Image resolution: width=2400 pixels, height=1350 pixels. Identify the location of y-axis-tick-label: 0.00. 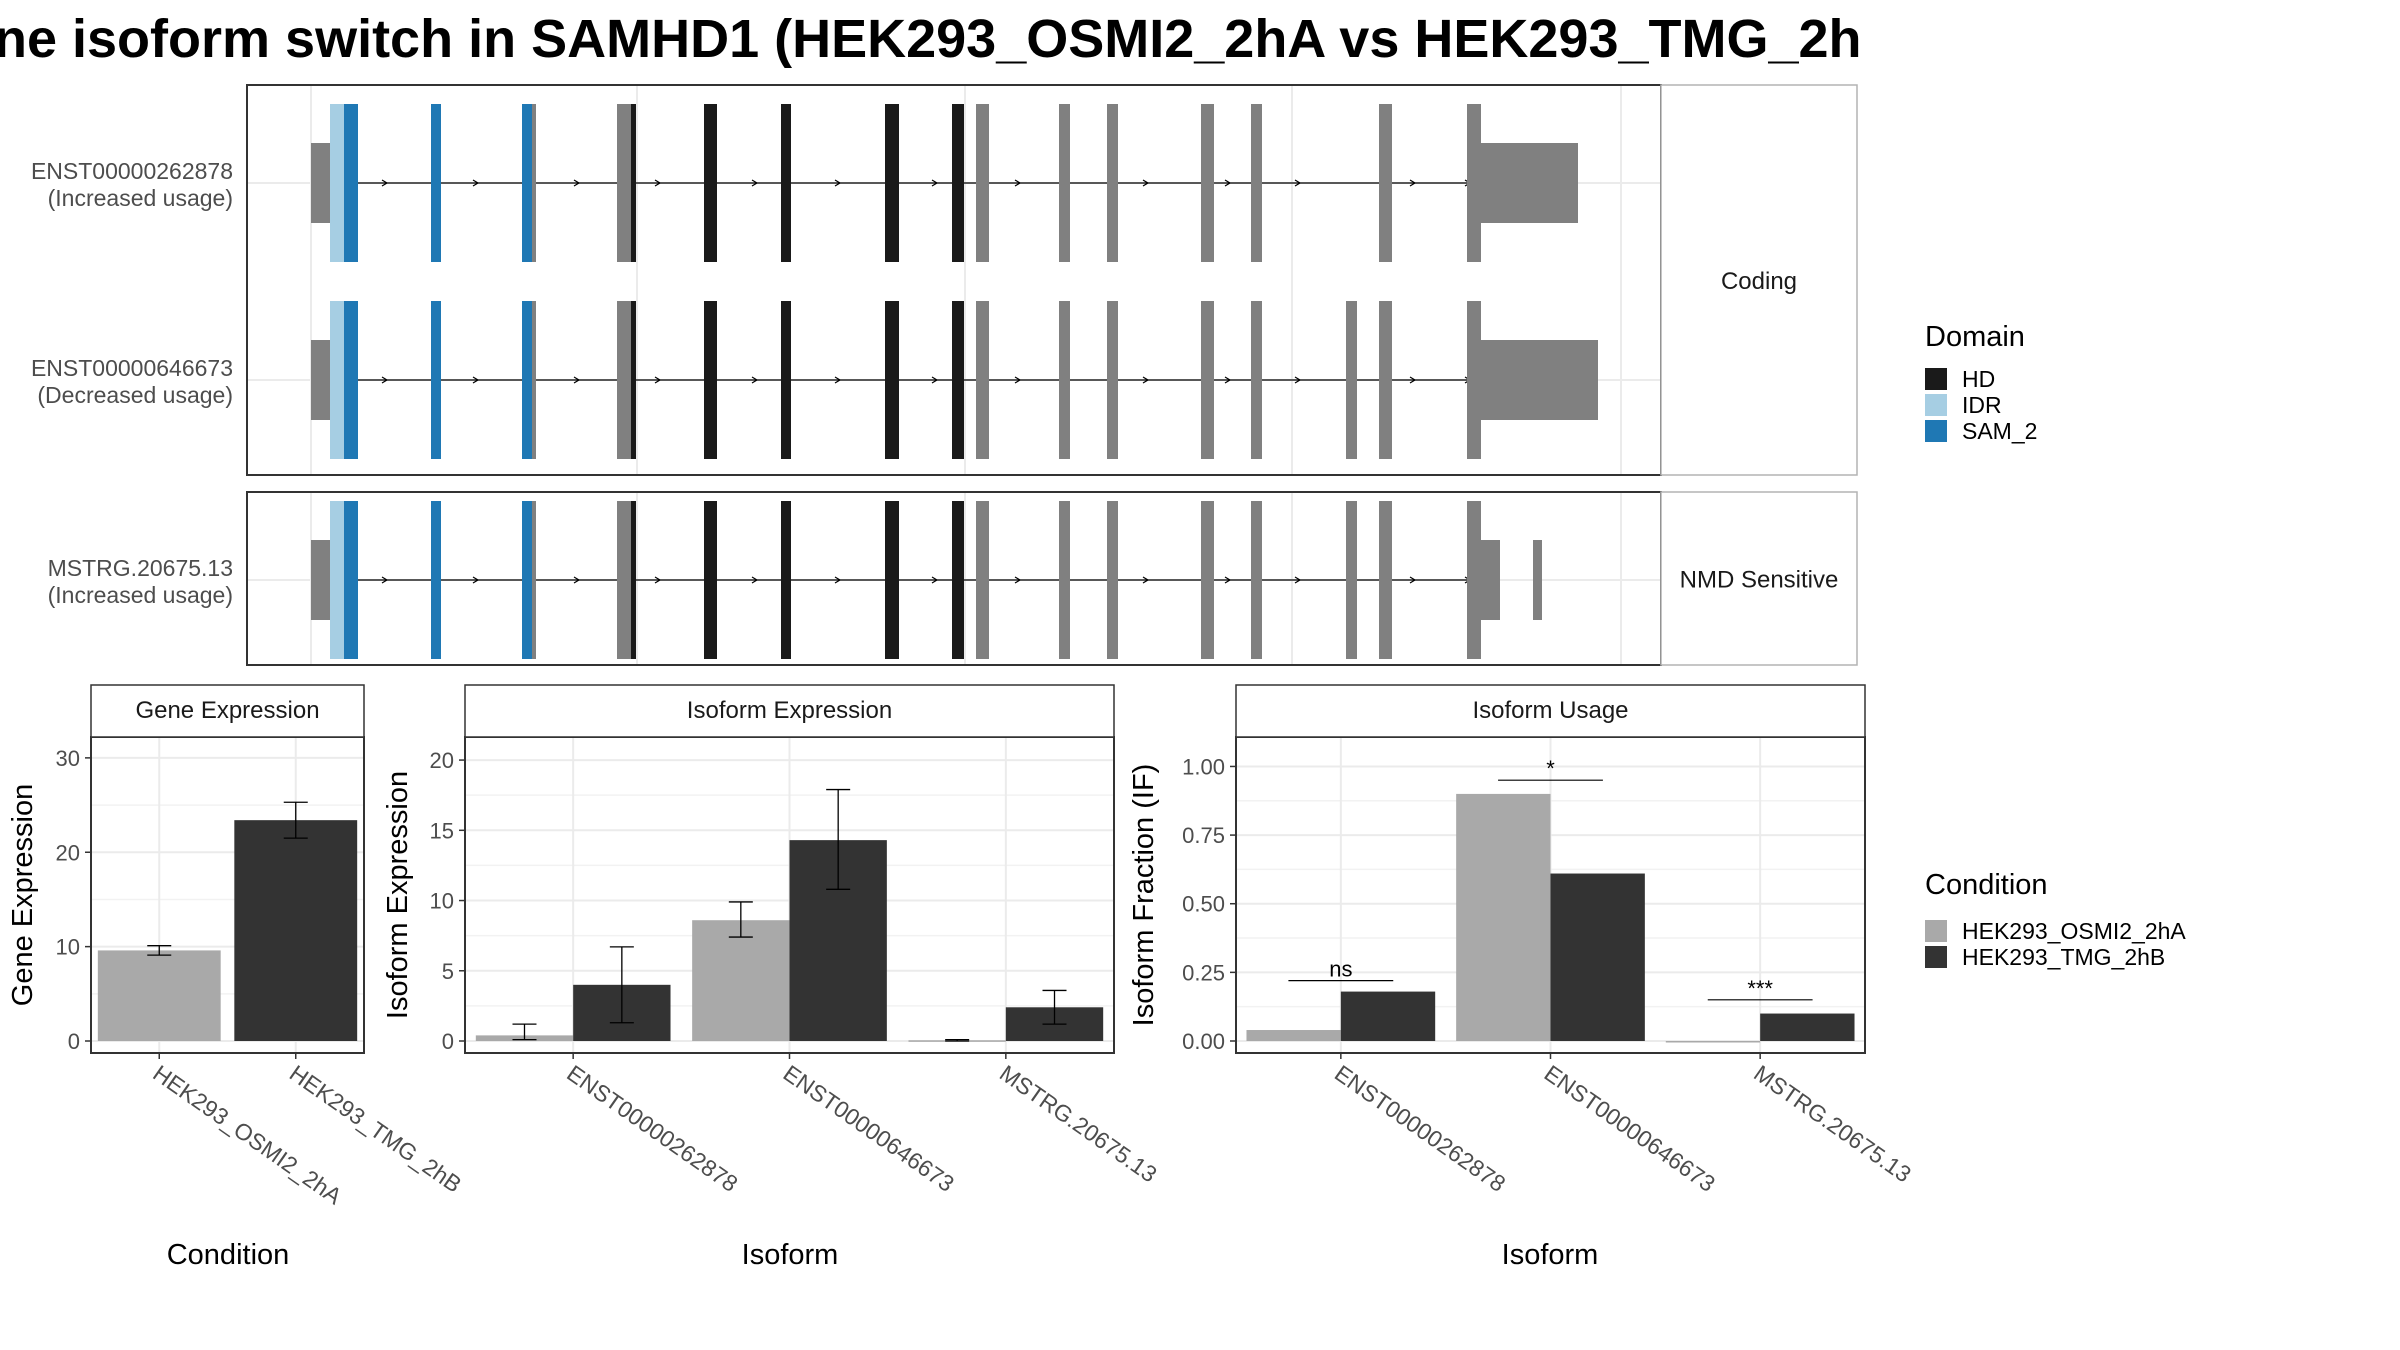
(1203, 1041).